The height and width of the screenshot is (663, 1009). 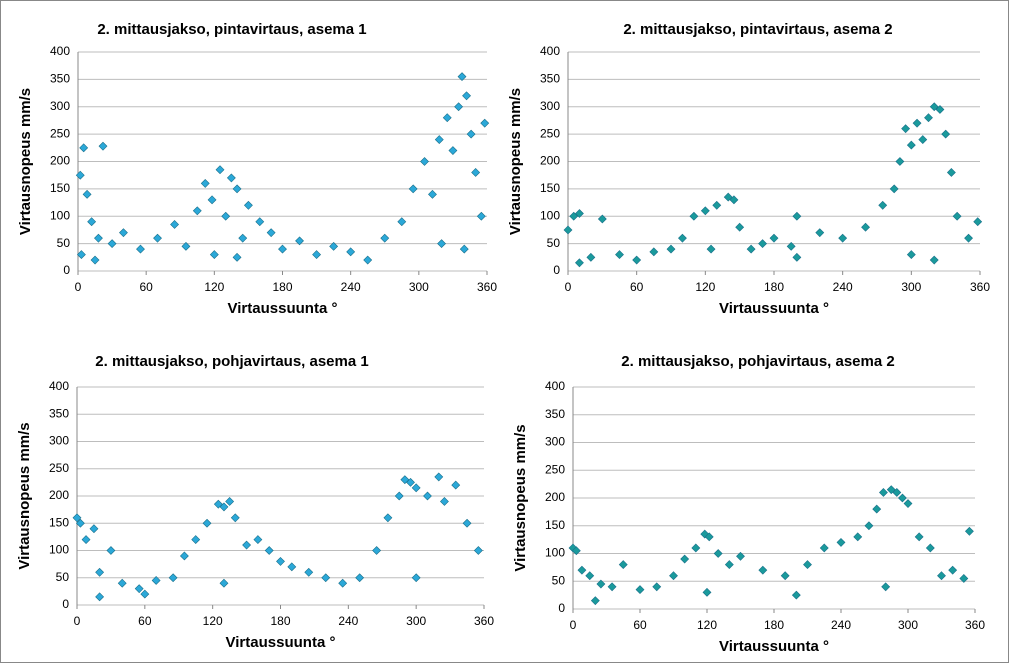 What do you see at coordinates (555, 469) in the screenshot?
I see `y-tick-label: 250` at bounding box center [555, 469].